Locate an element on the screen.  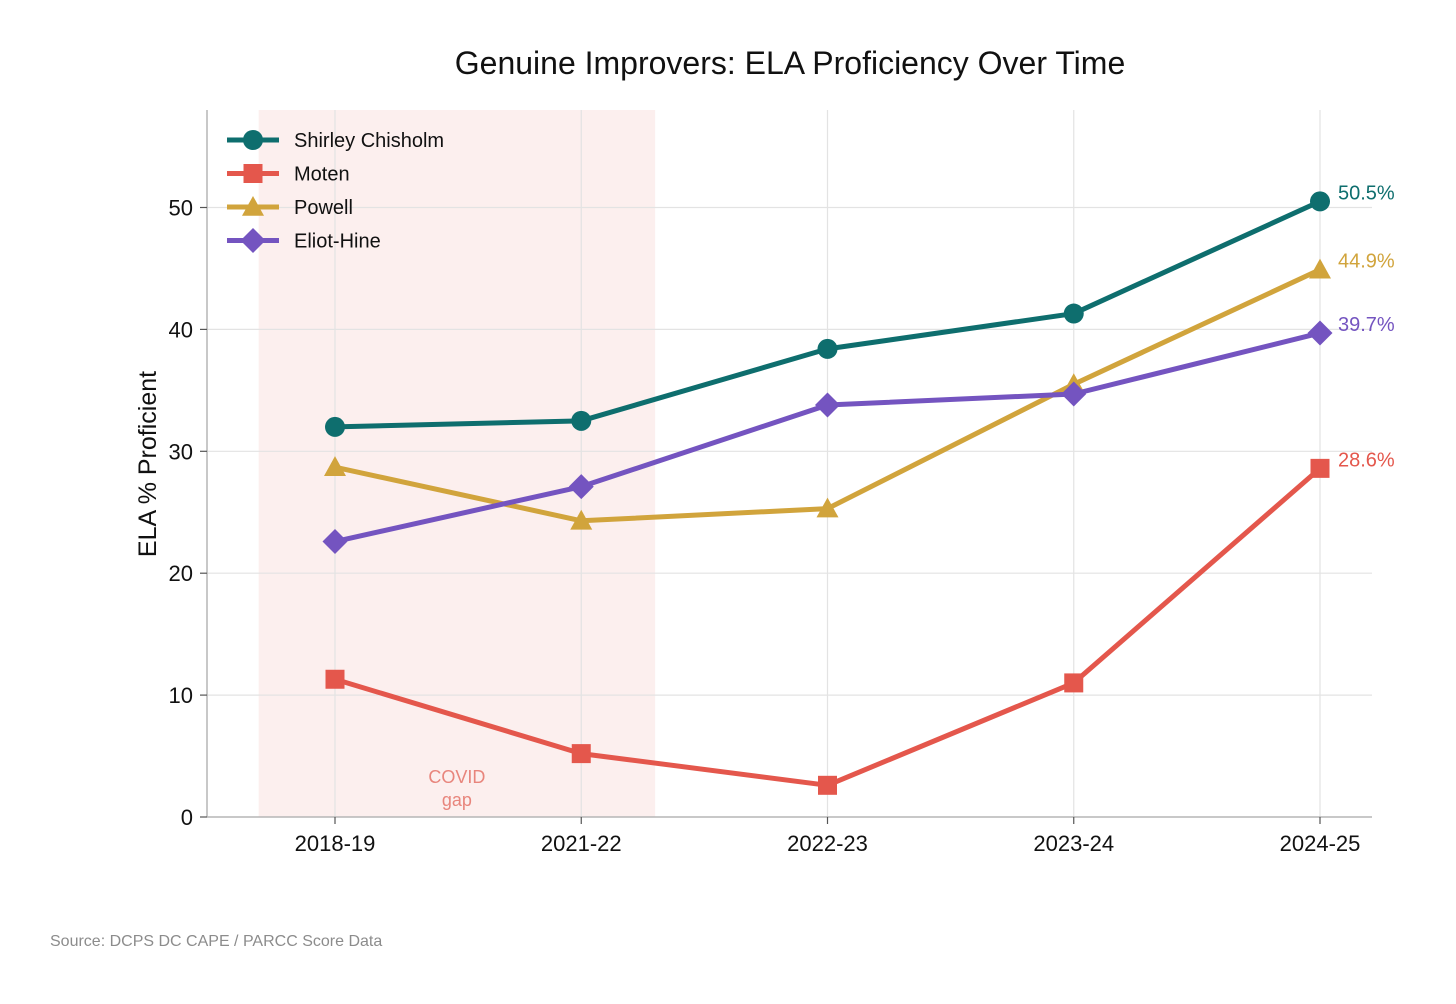
legend-item-shirley-chisholm: Shirley Chisholm is located at coordinates (335, 141).